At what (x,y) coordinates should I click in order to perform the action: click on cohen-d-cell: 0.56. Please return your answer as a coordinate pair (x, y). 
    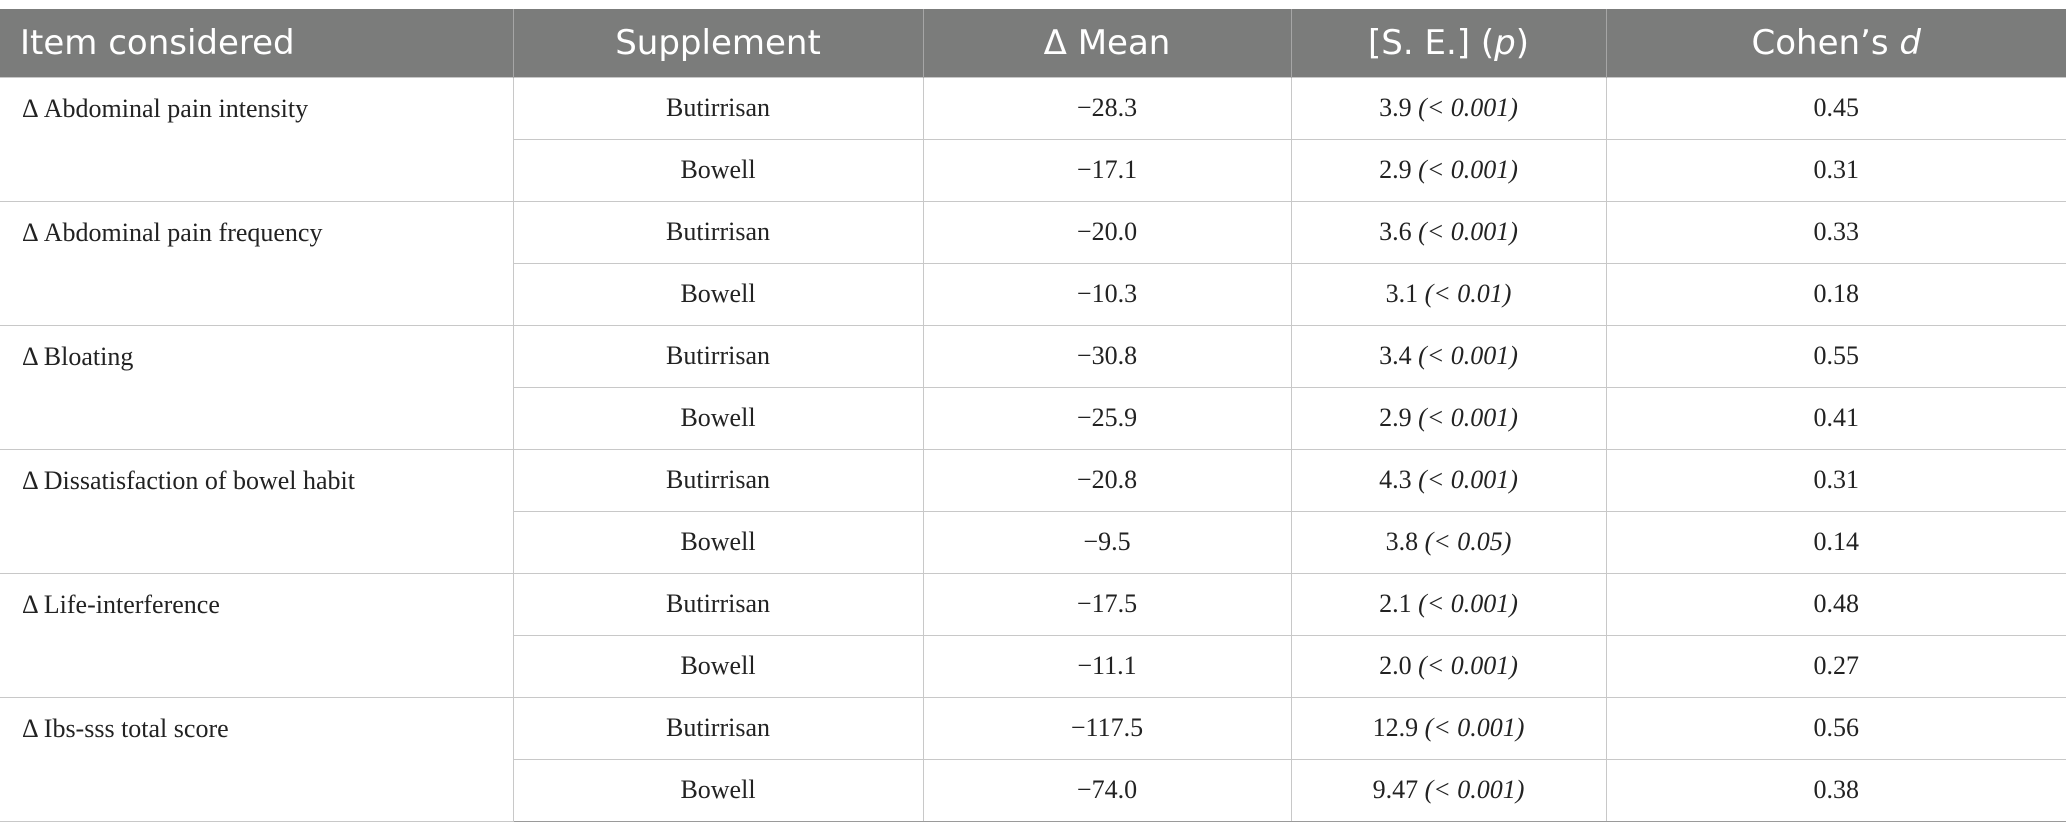
    Looking at the image, I should click on (1835, 728).